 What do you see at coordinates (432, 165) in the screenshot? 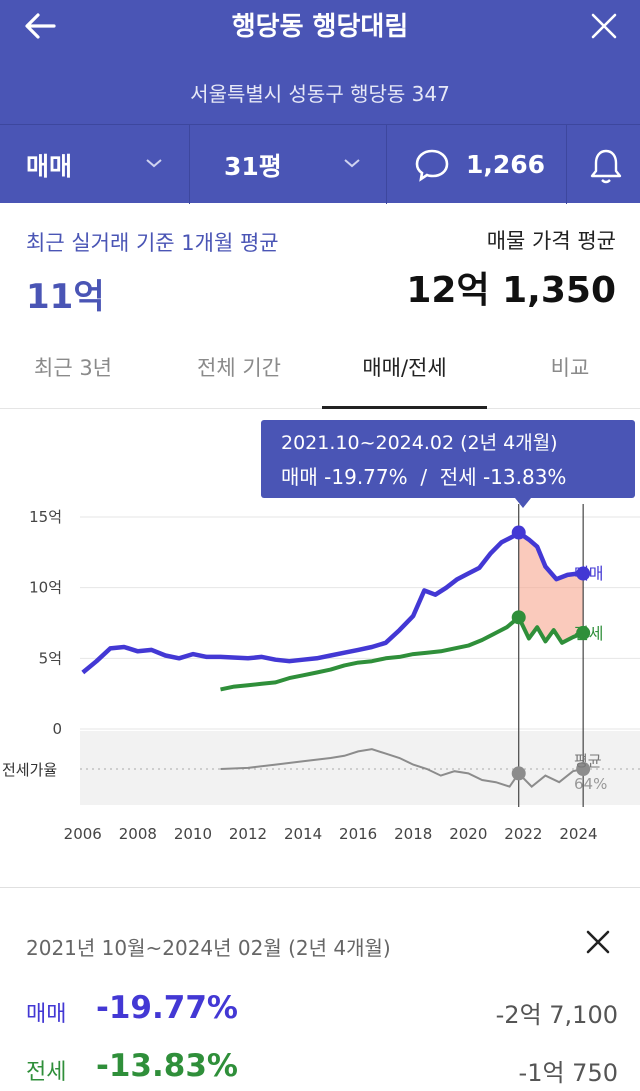
I see `speech-bubble-icon` at bounding box center [432, 165].